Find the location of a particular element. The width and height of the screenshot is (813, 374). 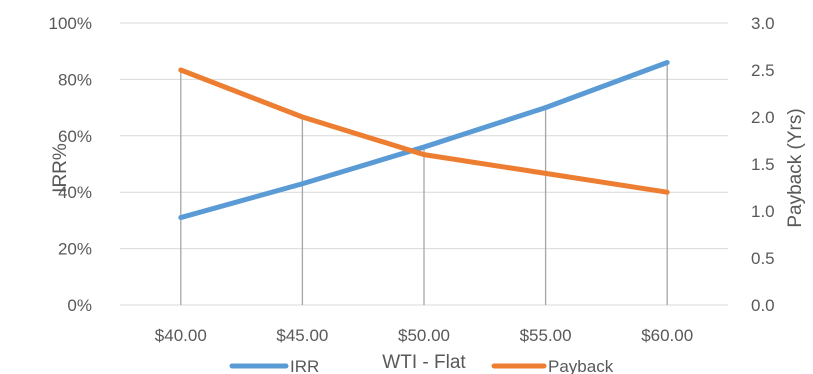

x-axis-ticks: $40.00 $45.00 $50.00 $55.00 $60.00 is located at coordinates (424, 335).